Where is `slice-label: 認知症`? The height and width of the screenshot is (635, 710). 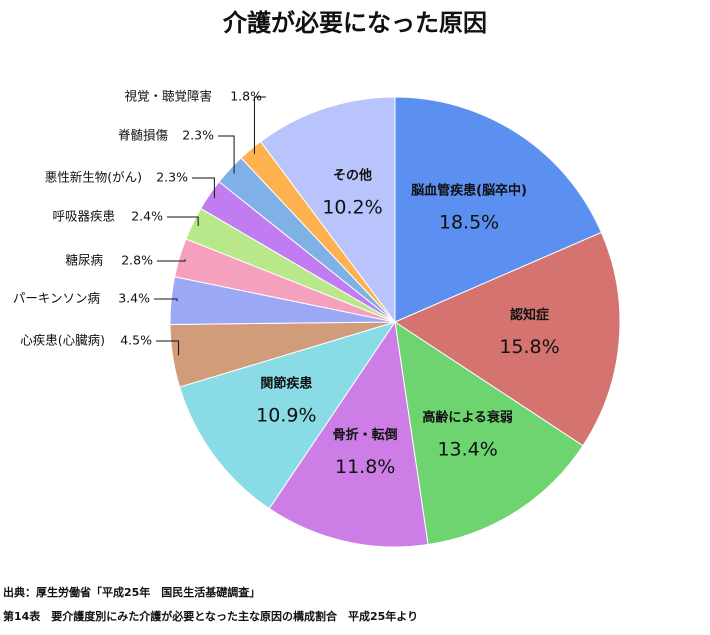
slice-label: 認知症 is located at coordinates (529, 315).